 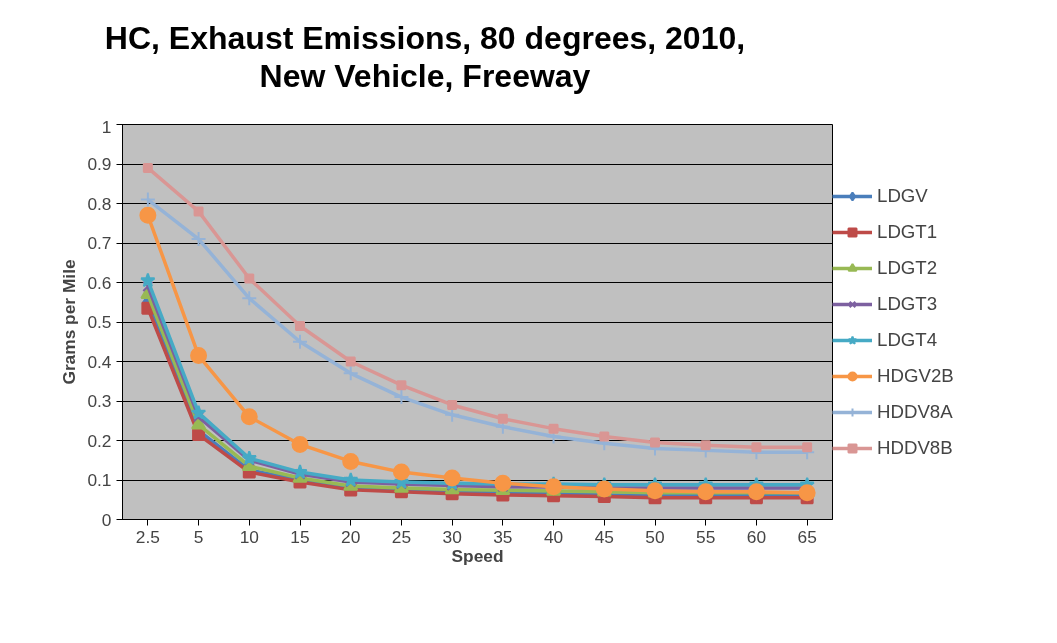 What do you see at coordinates (452, 536) in the screenshot?
I see `x-tick-label: 30` at bounding box center [452, 536].